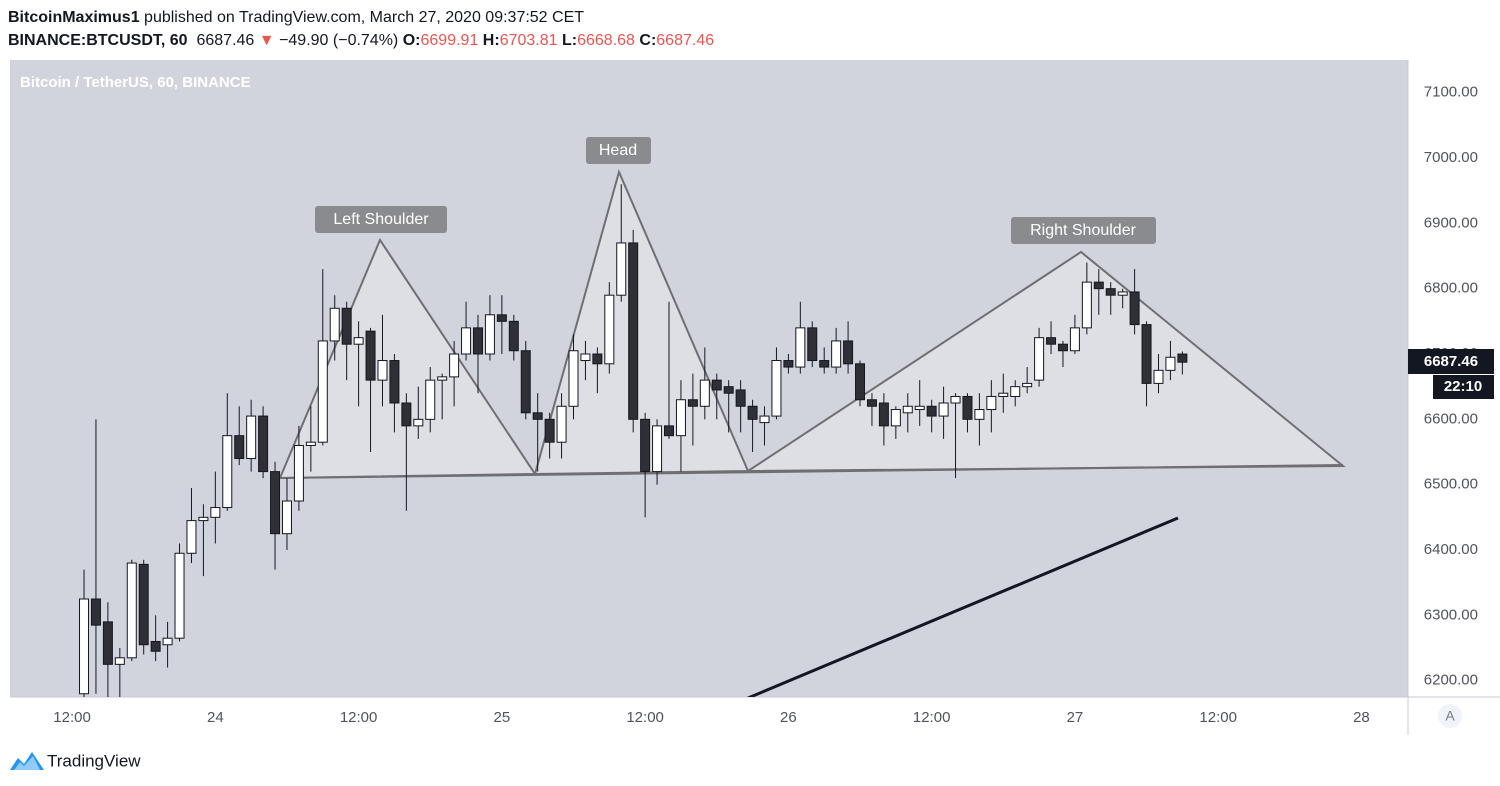 The image size is (1500, 786). What do you see at coordinates (381, 219) in the screenshot?
I see `annotation-label: Left Shoulder` at bounding box center [381, 219].